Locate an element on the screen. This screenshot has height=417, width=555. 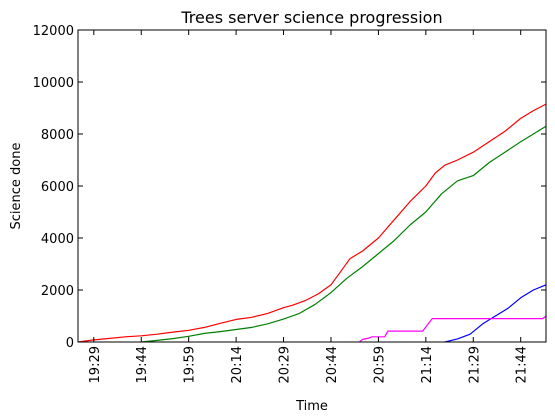
chart-title: Trees server science progression is located at coordinates (311, 17).